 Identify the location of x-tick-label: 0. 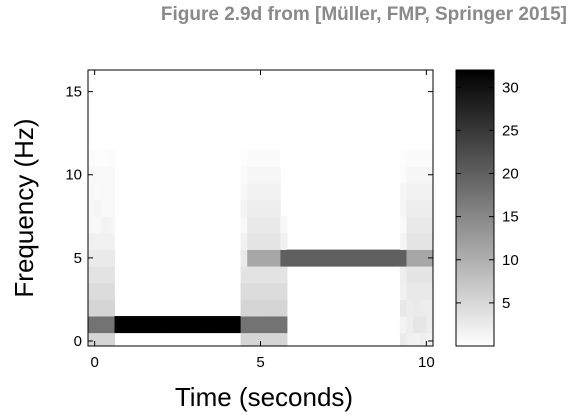
(94, 362).